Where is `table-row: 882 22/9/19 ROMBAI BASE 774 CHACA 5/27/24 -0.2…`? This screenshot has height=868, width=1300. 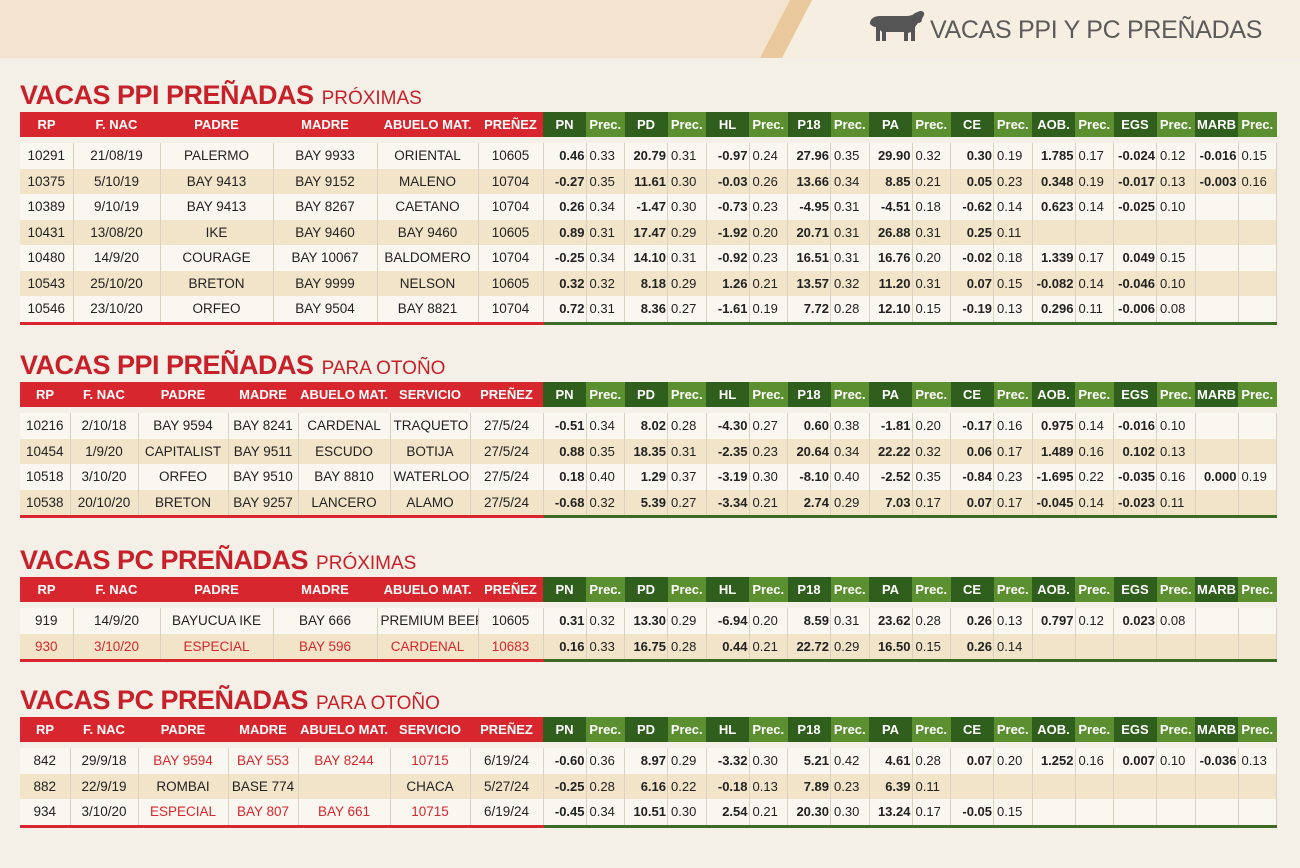
table-row: 882 22/9/19 ROMBAI BASE 774 CHACA 5/27/24 -0.2… is located at coordinates (648, 786).